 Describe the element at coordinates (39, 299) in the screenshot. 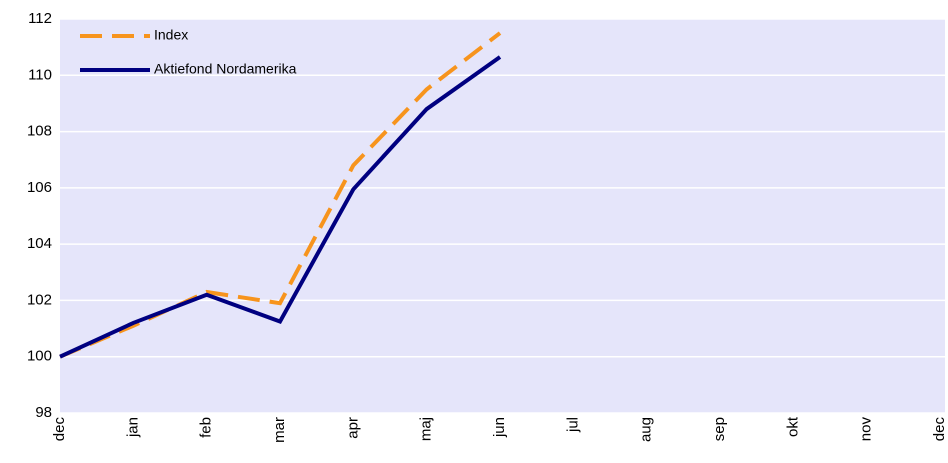

I see `y-tick-label: 102` at that location.